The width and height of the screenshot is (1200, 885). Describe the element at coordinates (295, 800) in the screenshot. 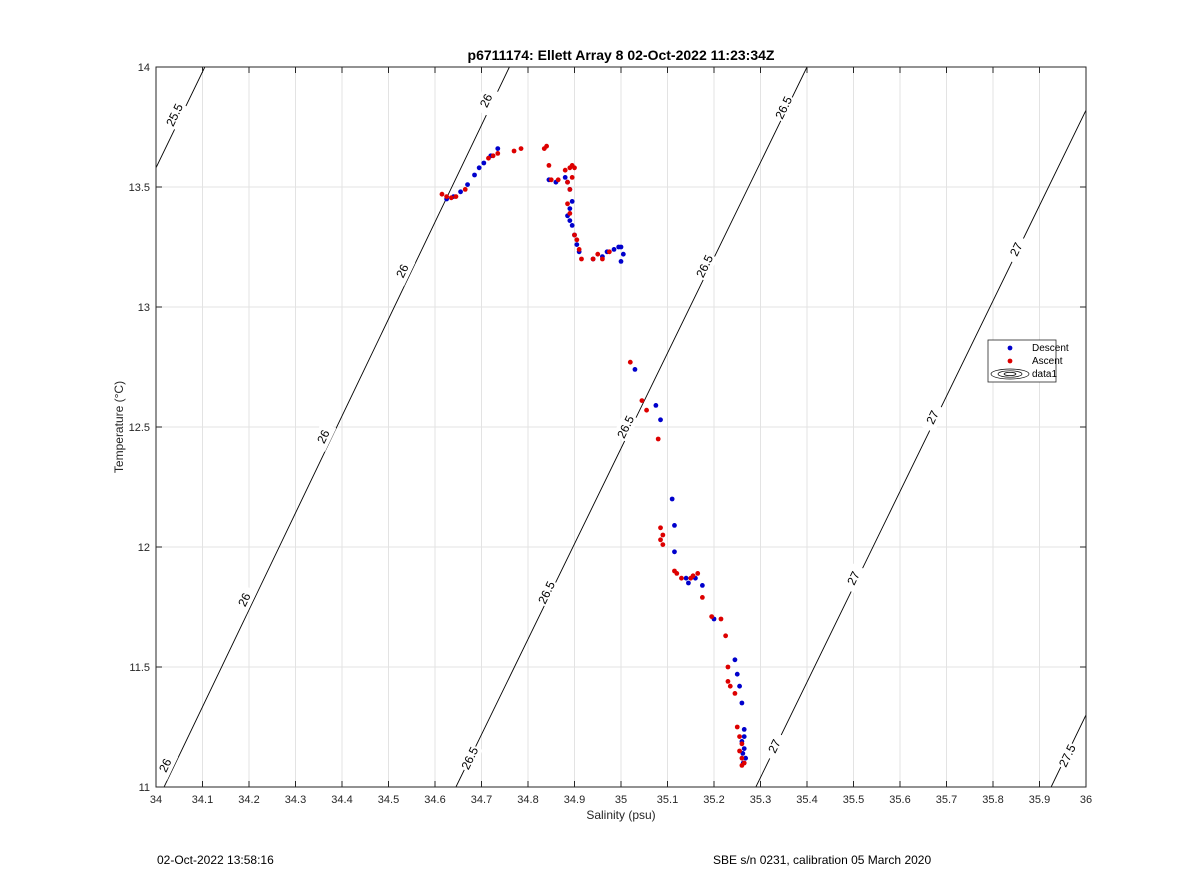

I see `x-tick-label: 34.3` at that location.